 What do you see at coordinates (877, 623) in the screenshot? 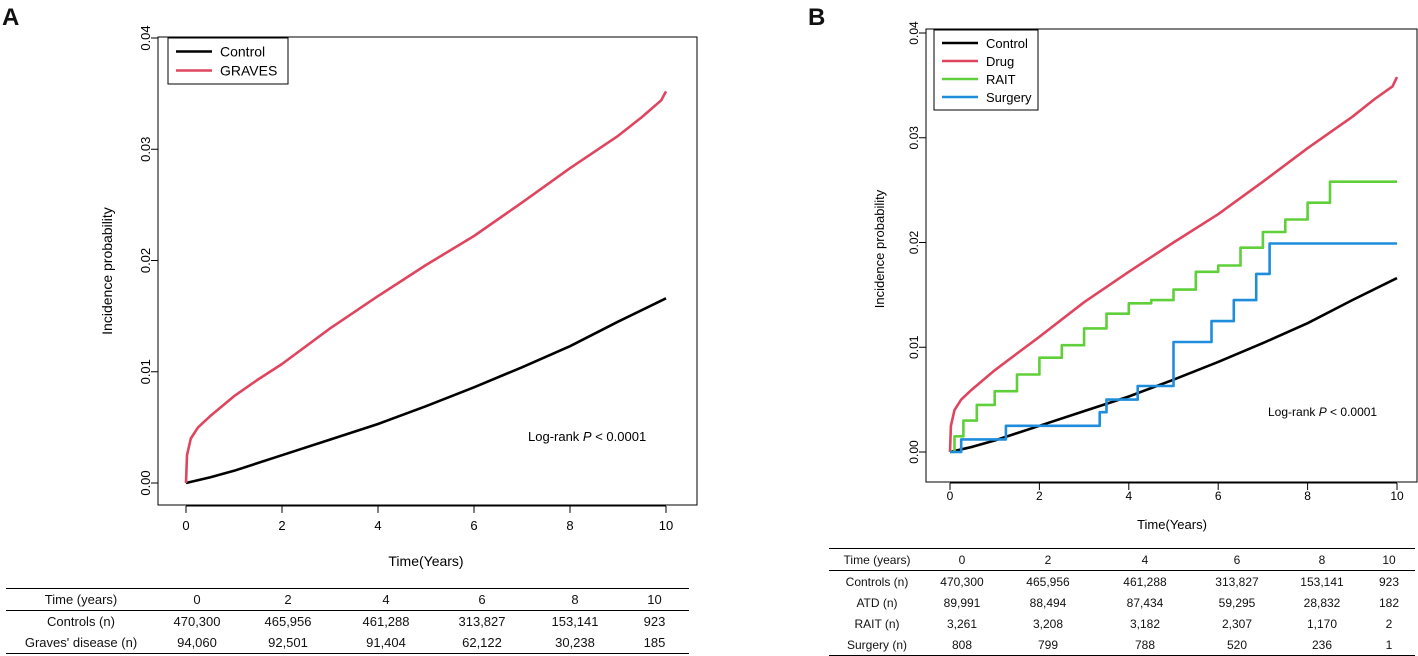
I see `table-cell: RAIT (n)` at bounding box center [877, 623].